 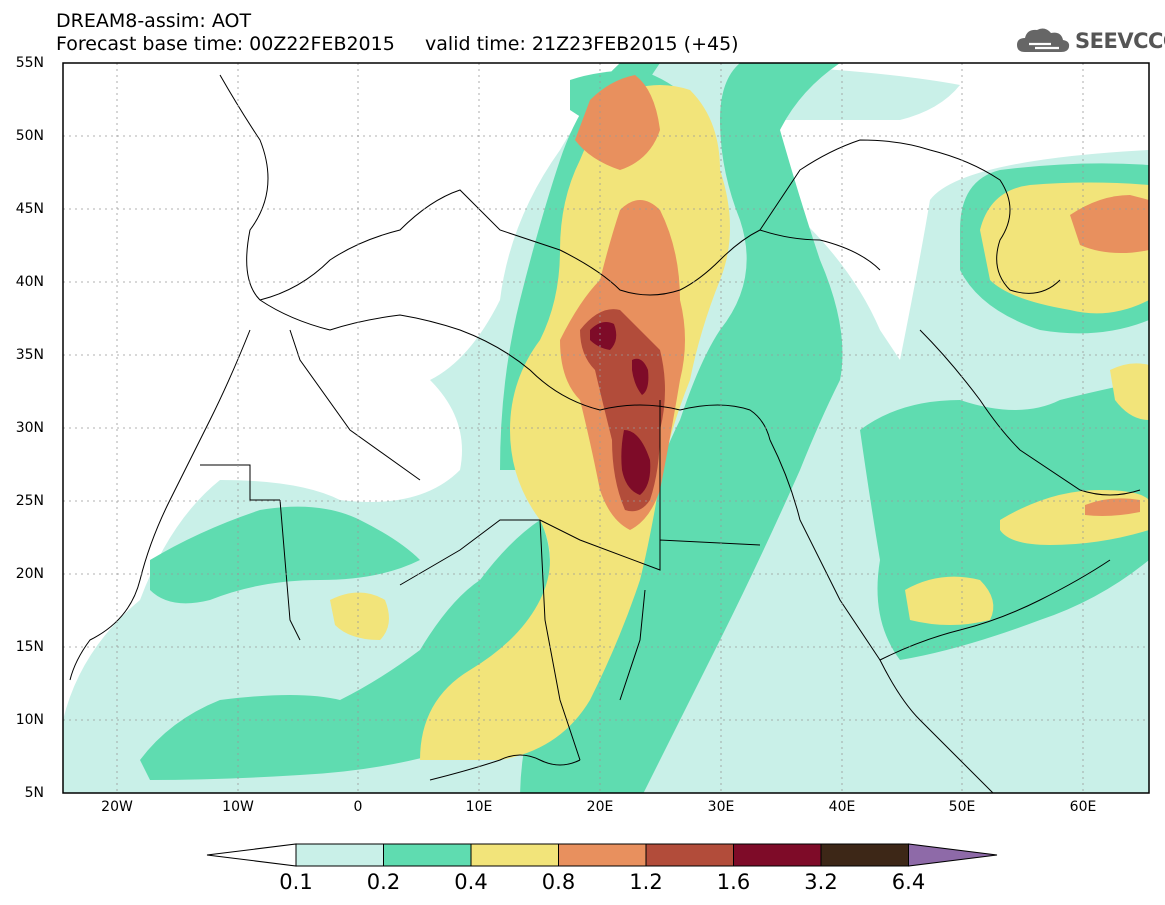 What do you see at coordinates (479, 807) in the screenshot?
I see `lon-label: 10E` at bounding box center [479, 807].